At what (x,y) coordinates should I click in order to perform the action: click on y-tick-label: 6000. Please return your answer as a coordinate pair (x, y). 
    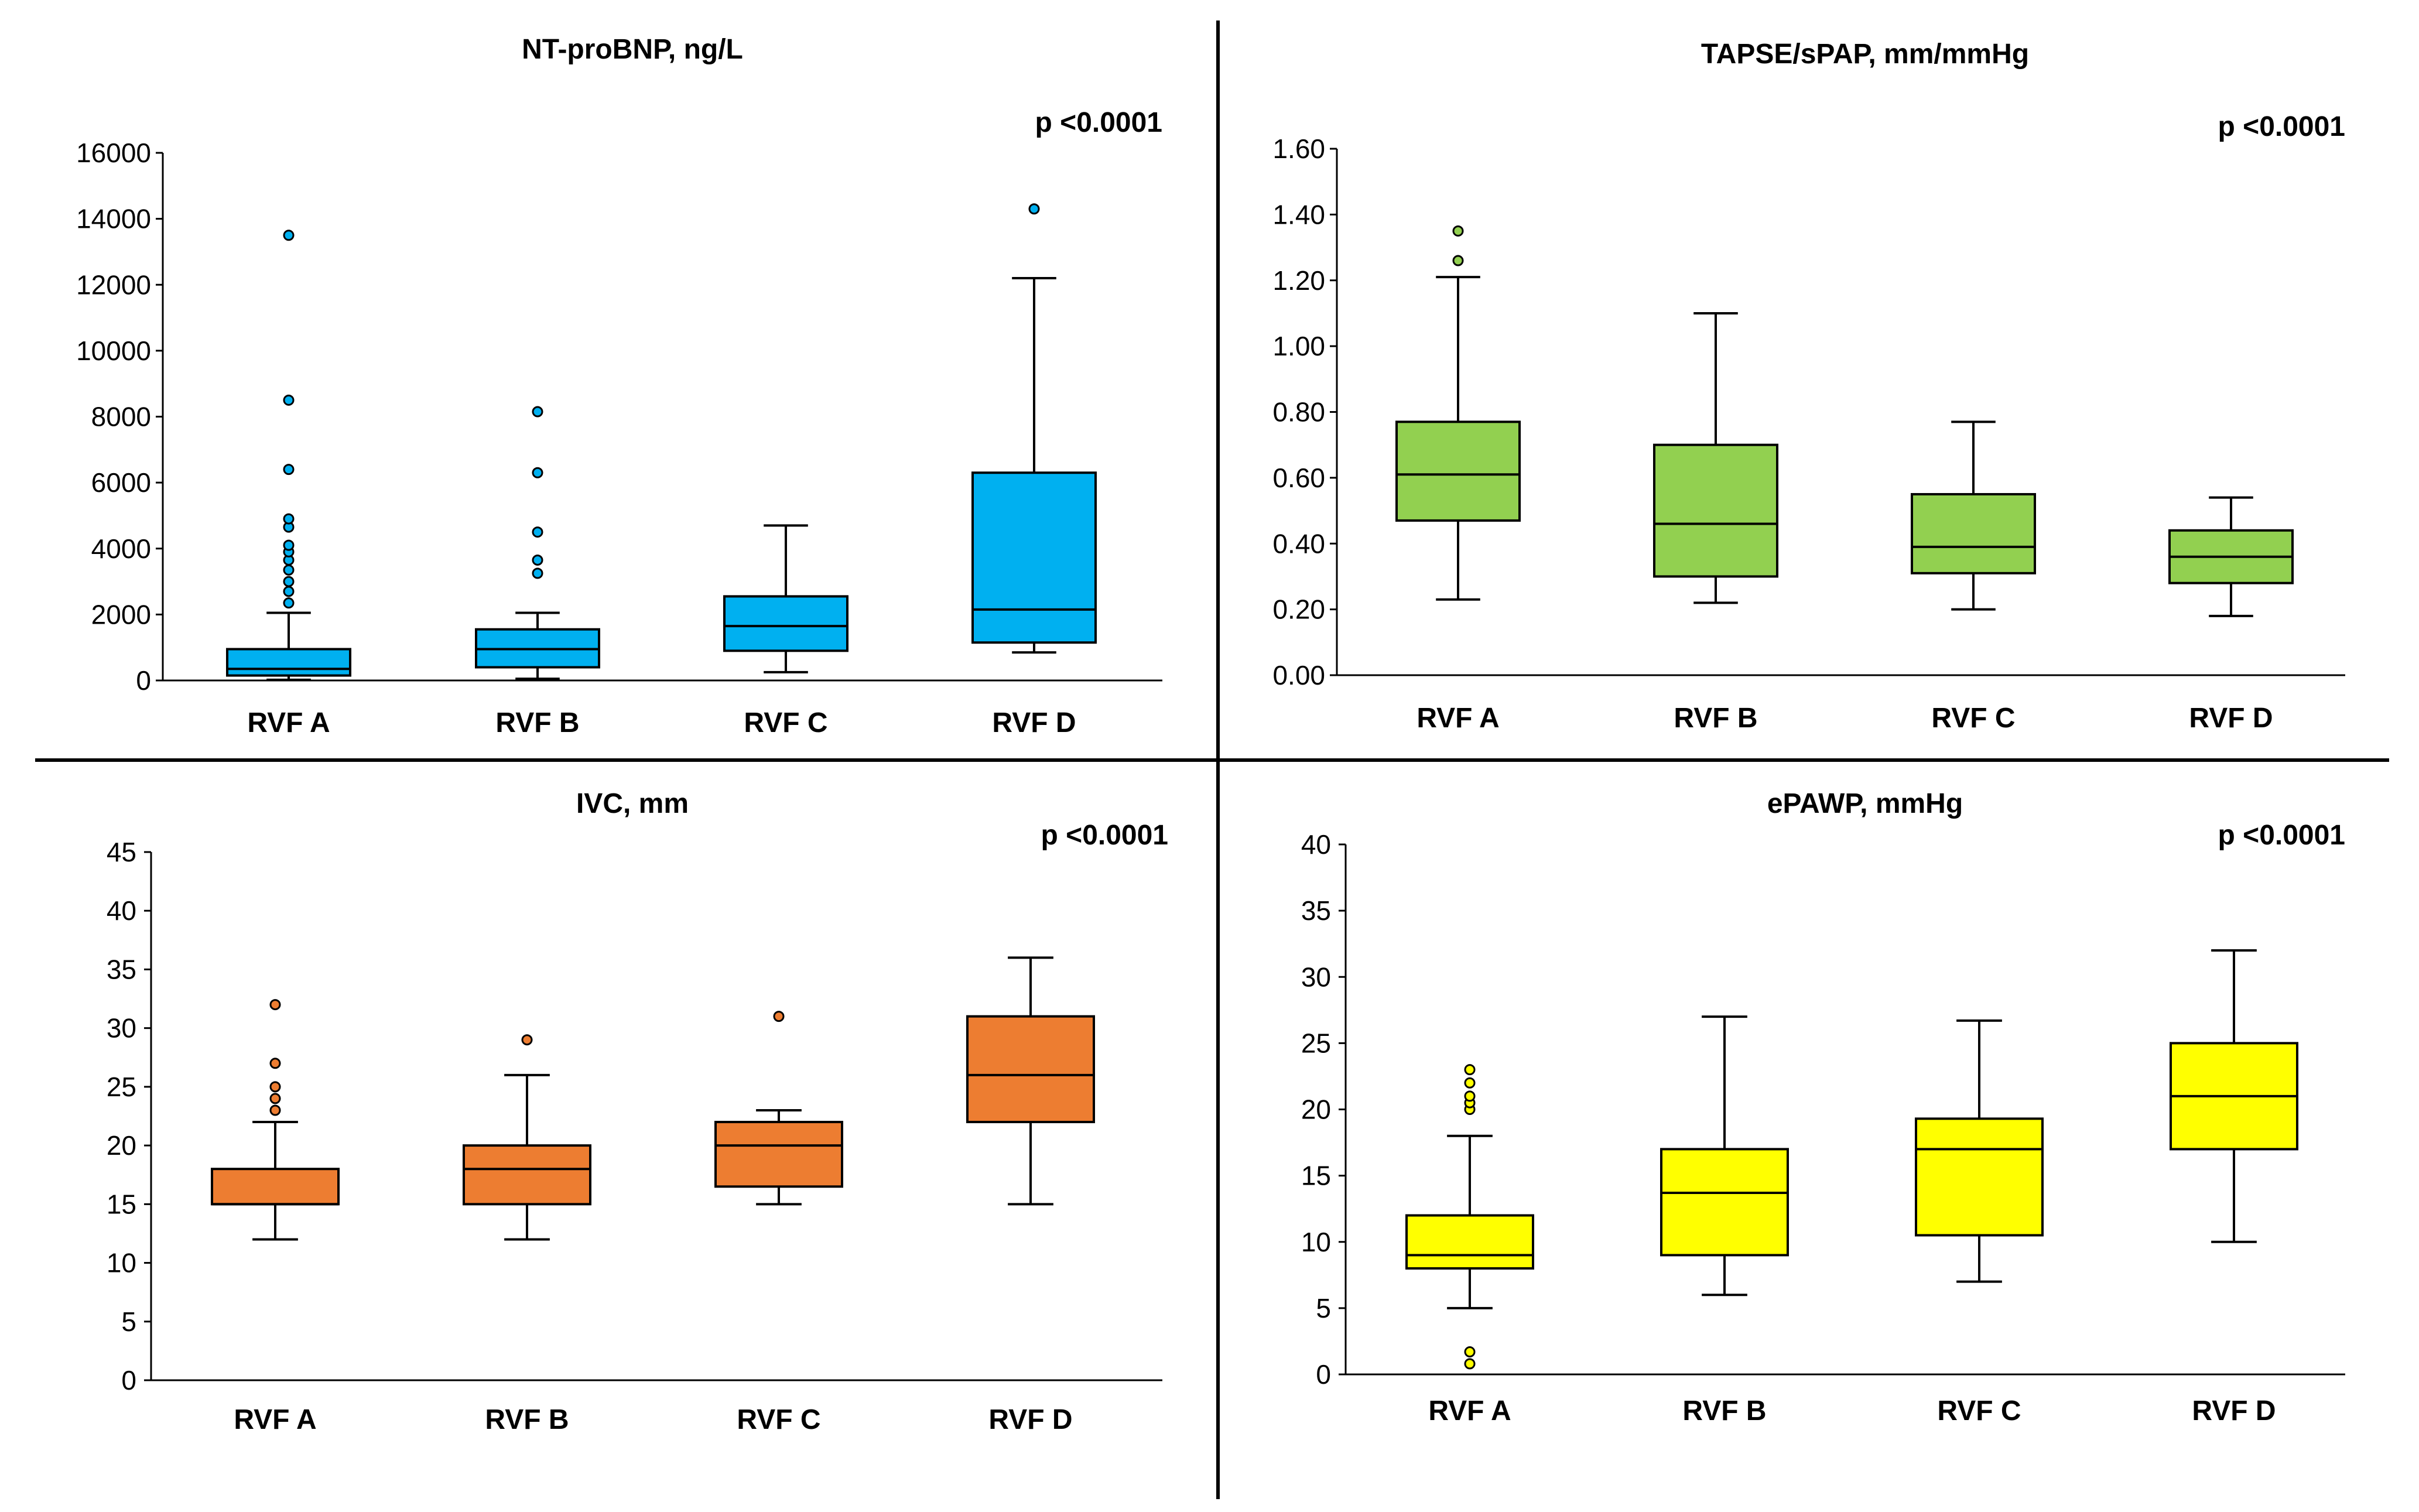
    Looking at the image, I should click on (121, 482).